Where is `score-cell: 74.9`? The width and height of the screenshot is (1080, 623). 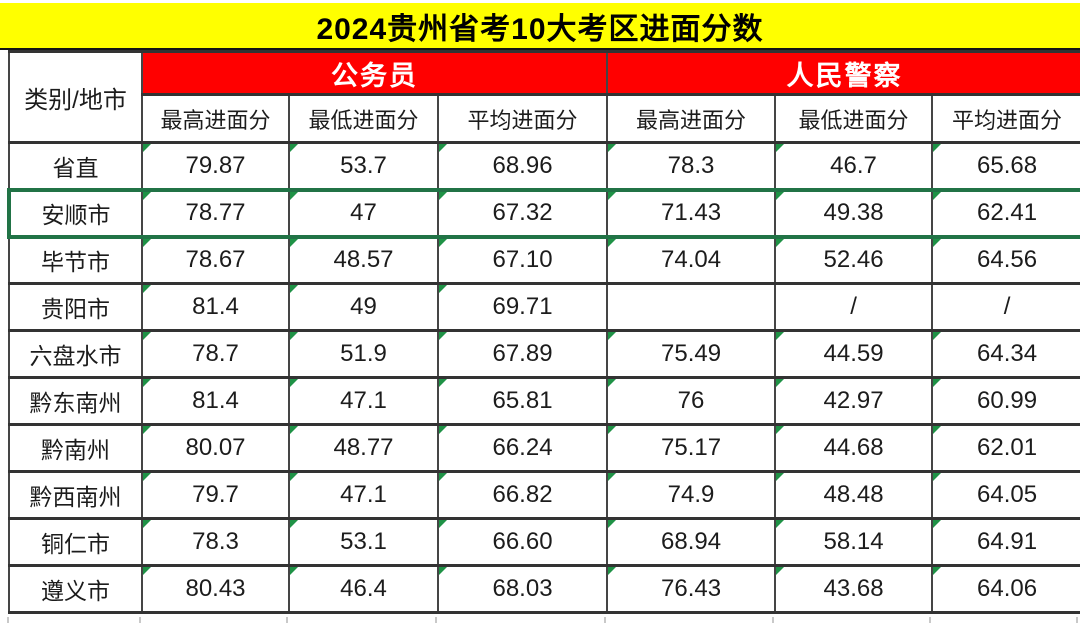 score-cell: 74.9 is located at coordinates (691, 495).